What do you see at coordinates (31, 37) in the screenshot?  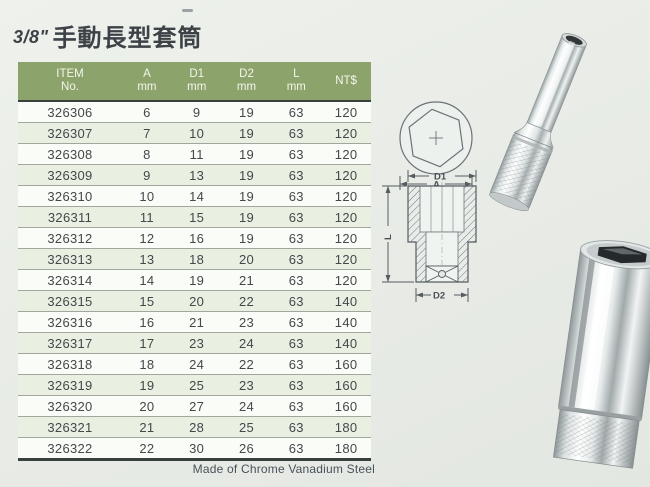 I see `page-title-size: 3/8"` at bounding box center [31, 37].